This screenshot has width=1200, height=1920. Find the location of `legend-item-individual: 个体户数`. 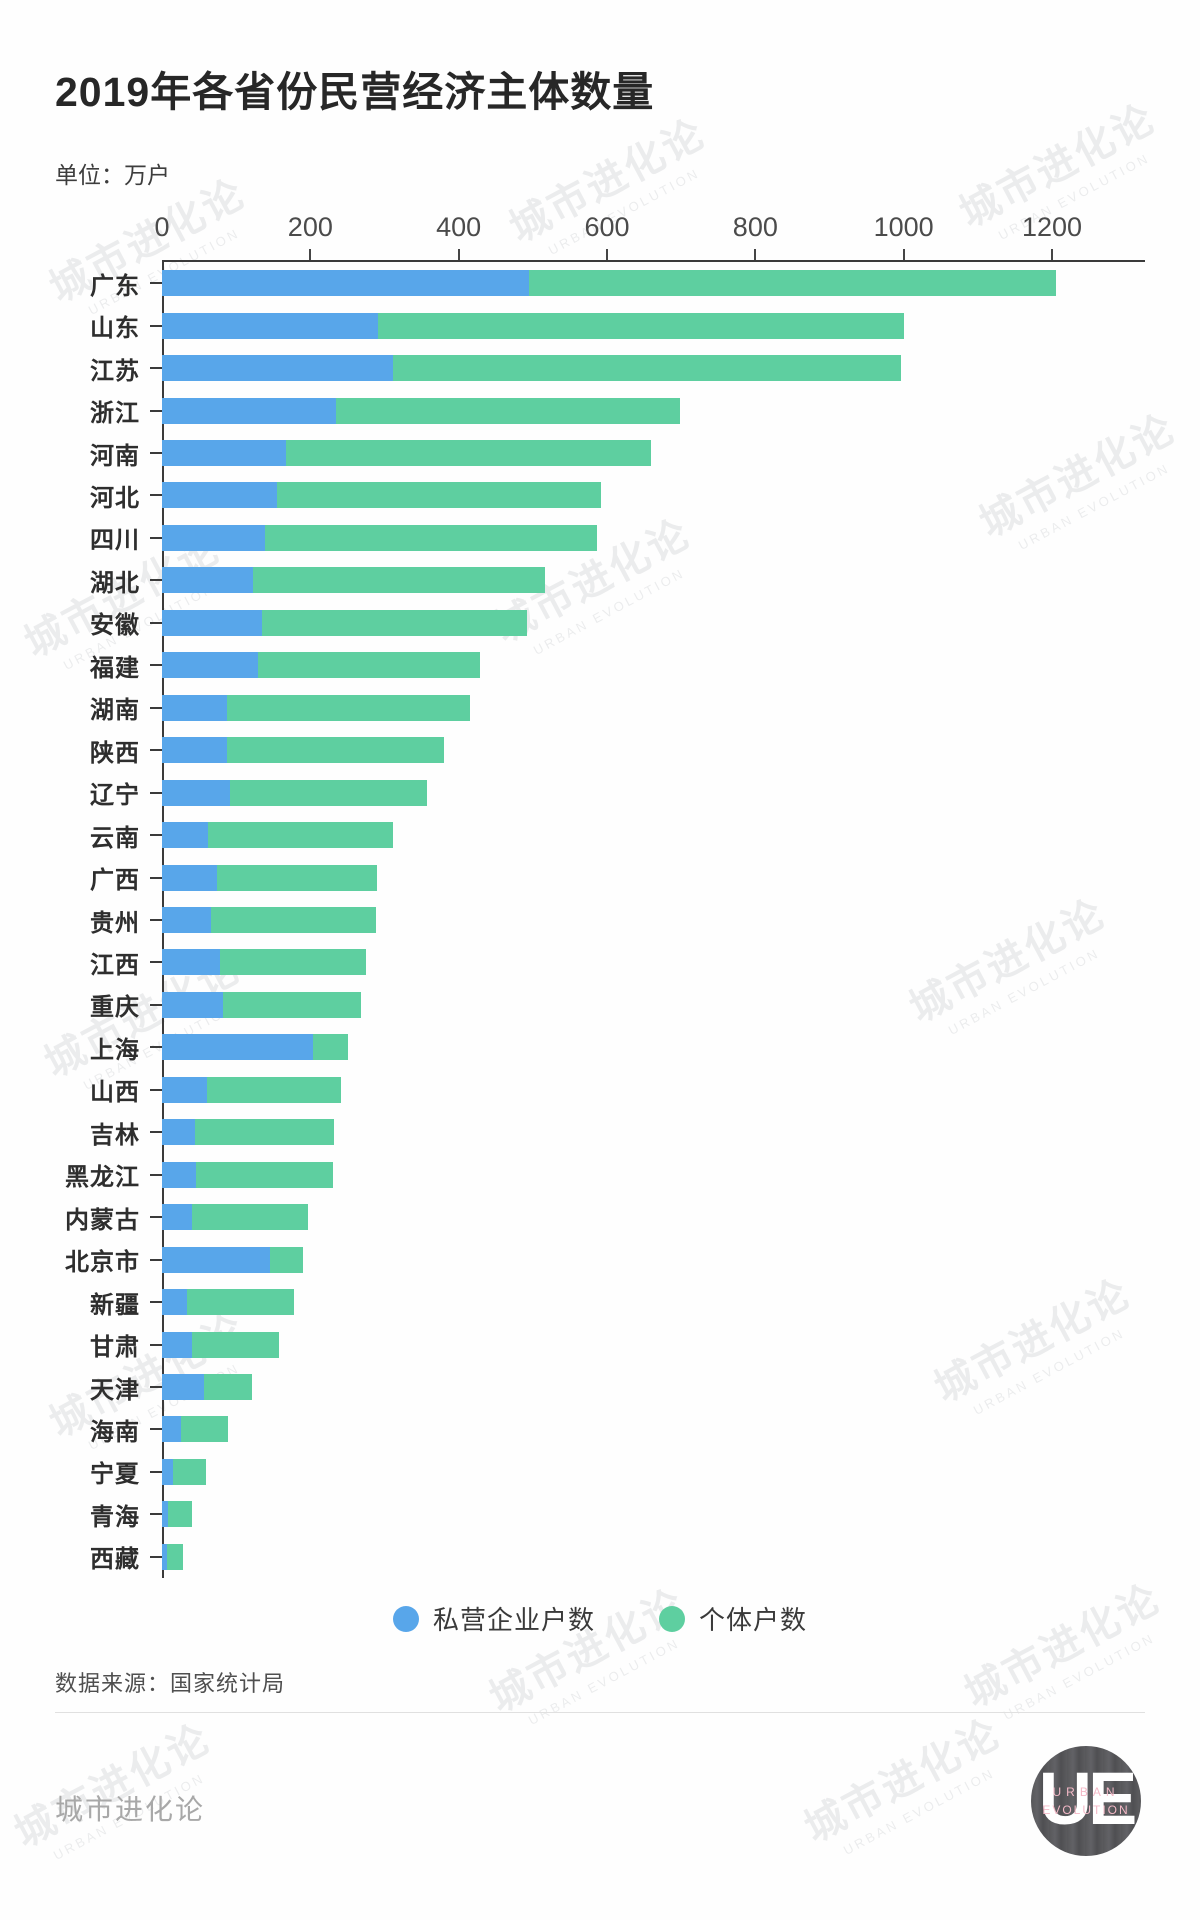

legend-item-individual: 个体户数 is located at coordinates (733, 1618).